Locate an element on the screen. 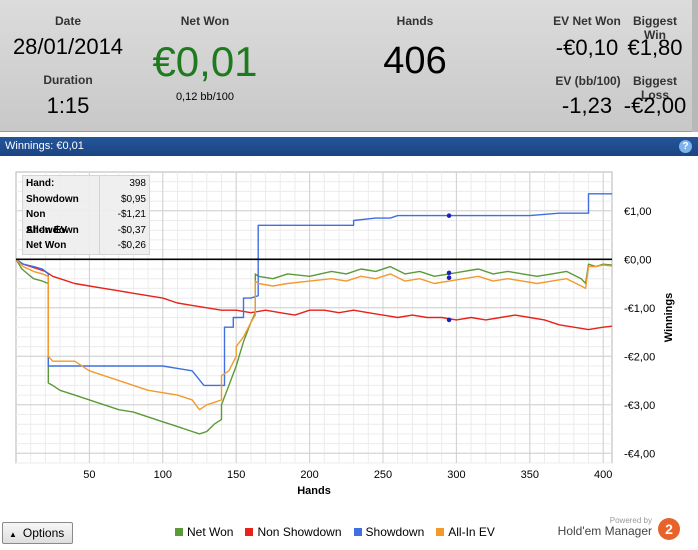 This screenshot has height=550, width=698. summary-value: 398 is located at coordinates (124, 184).